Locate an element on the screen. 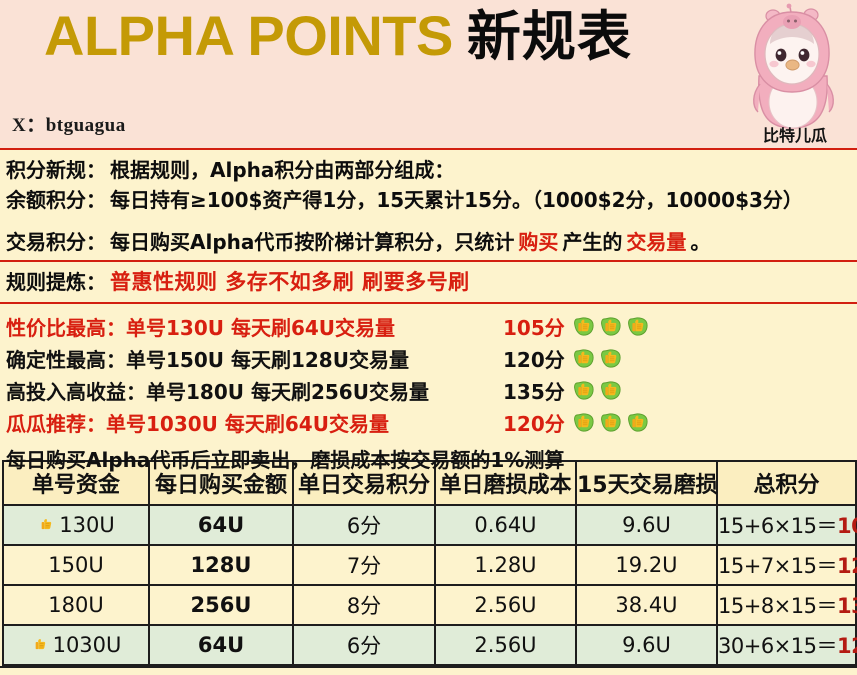  cell-capital: 1030U is located at coordinates (76, 645).